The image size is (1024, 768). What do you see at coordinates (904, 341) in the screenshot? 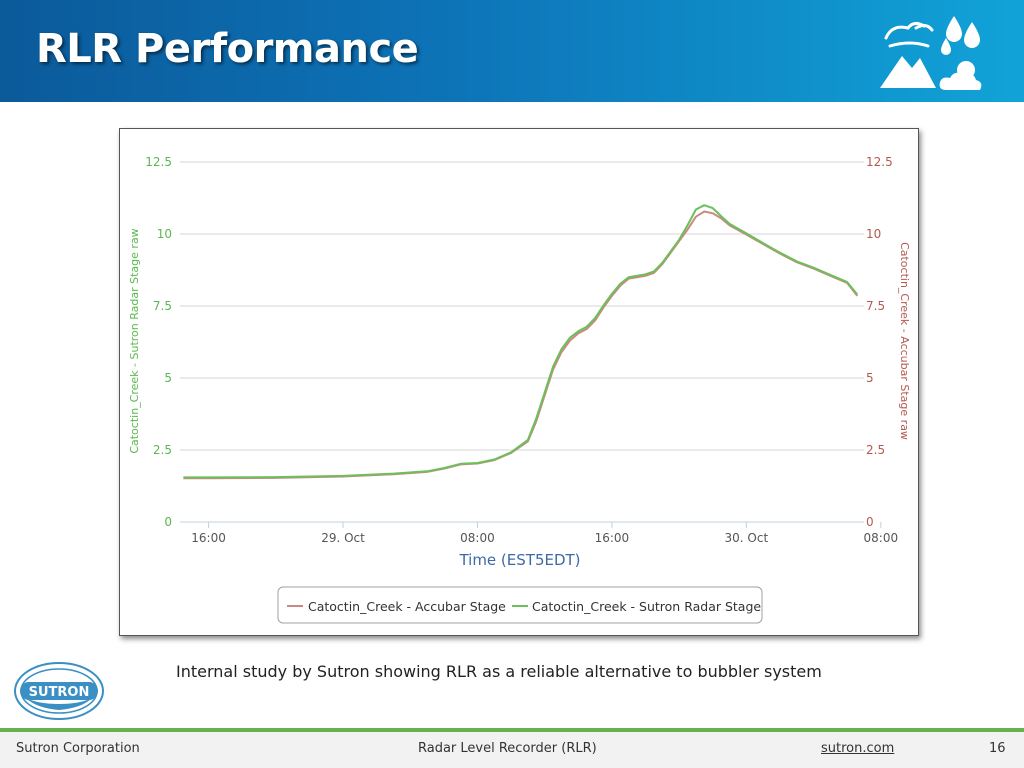
I see `right-y-axis-label: Catoctin_Creek - Accubar Stage raw` at bounding box center [904, 341].